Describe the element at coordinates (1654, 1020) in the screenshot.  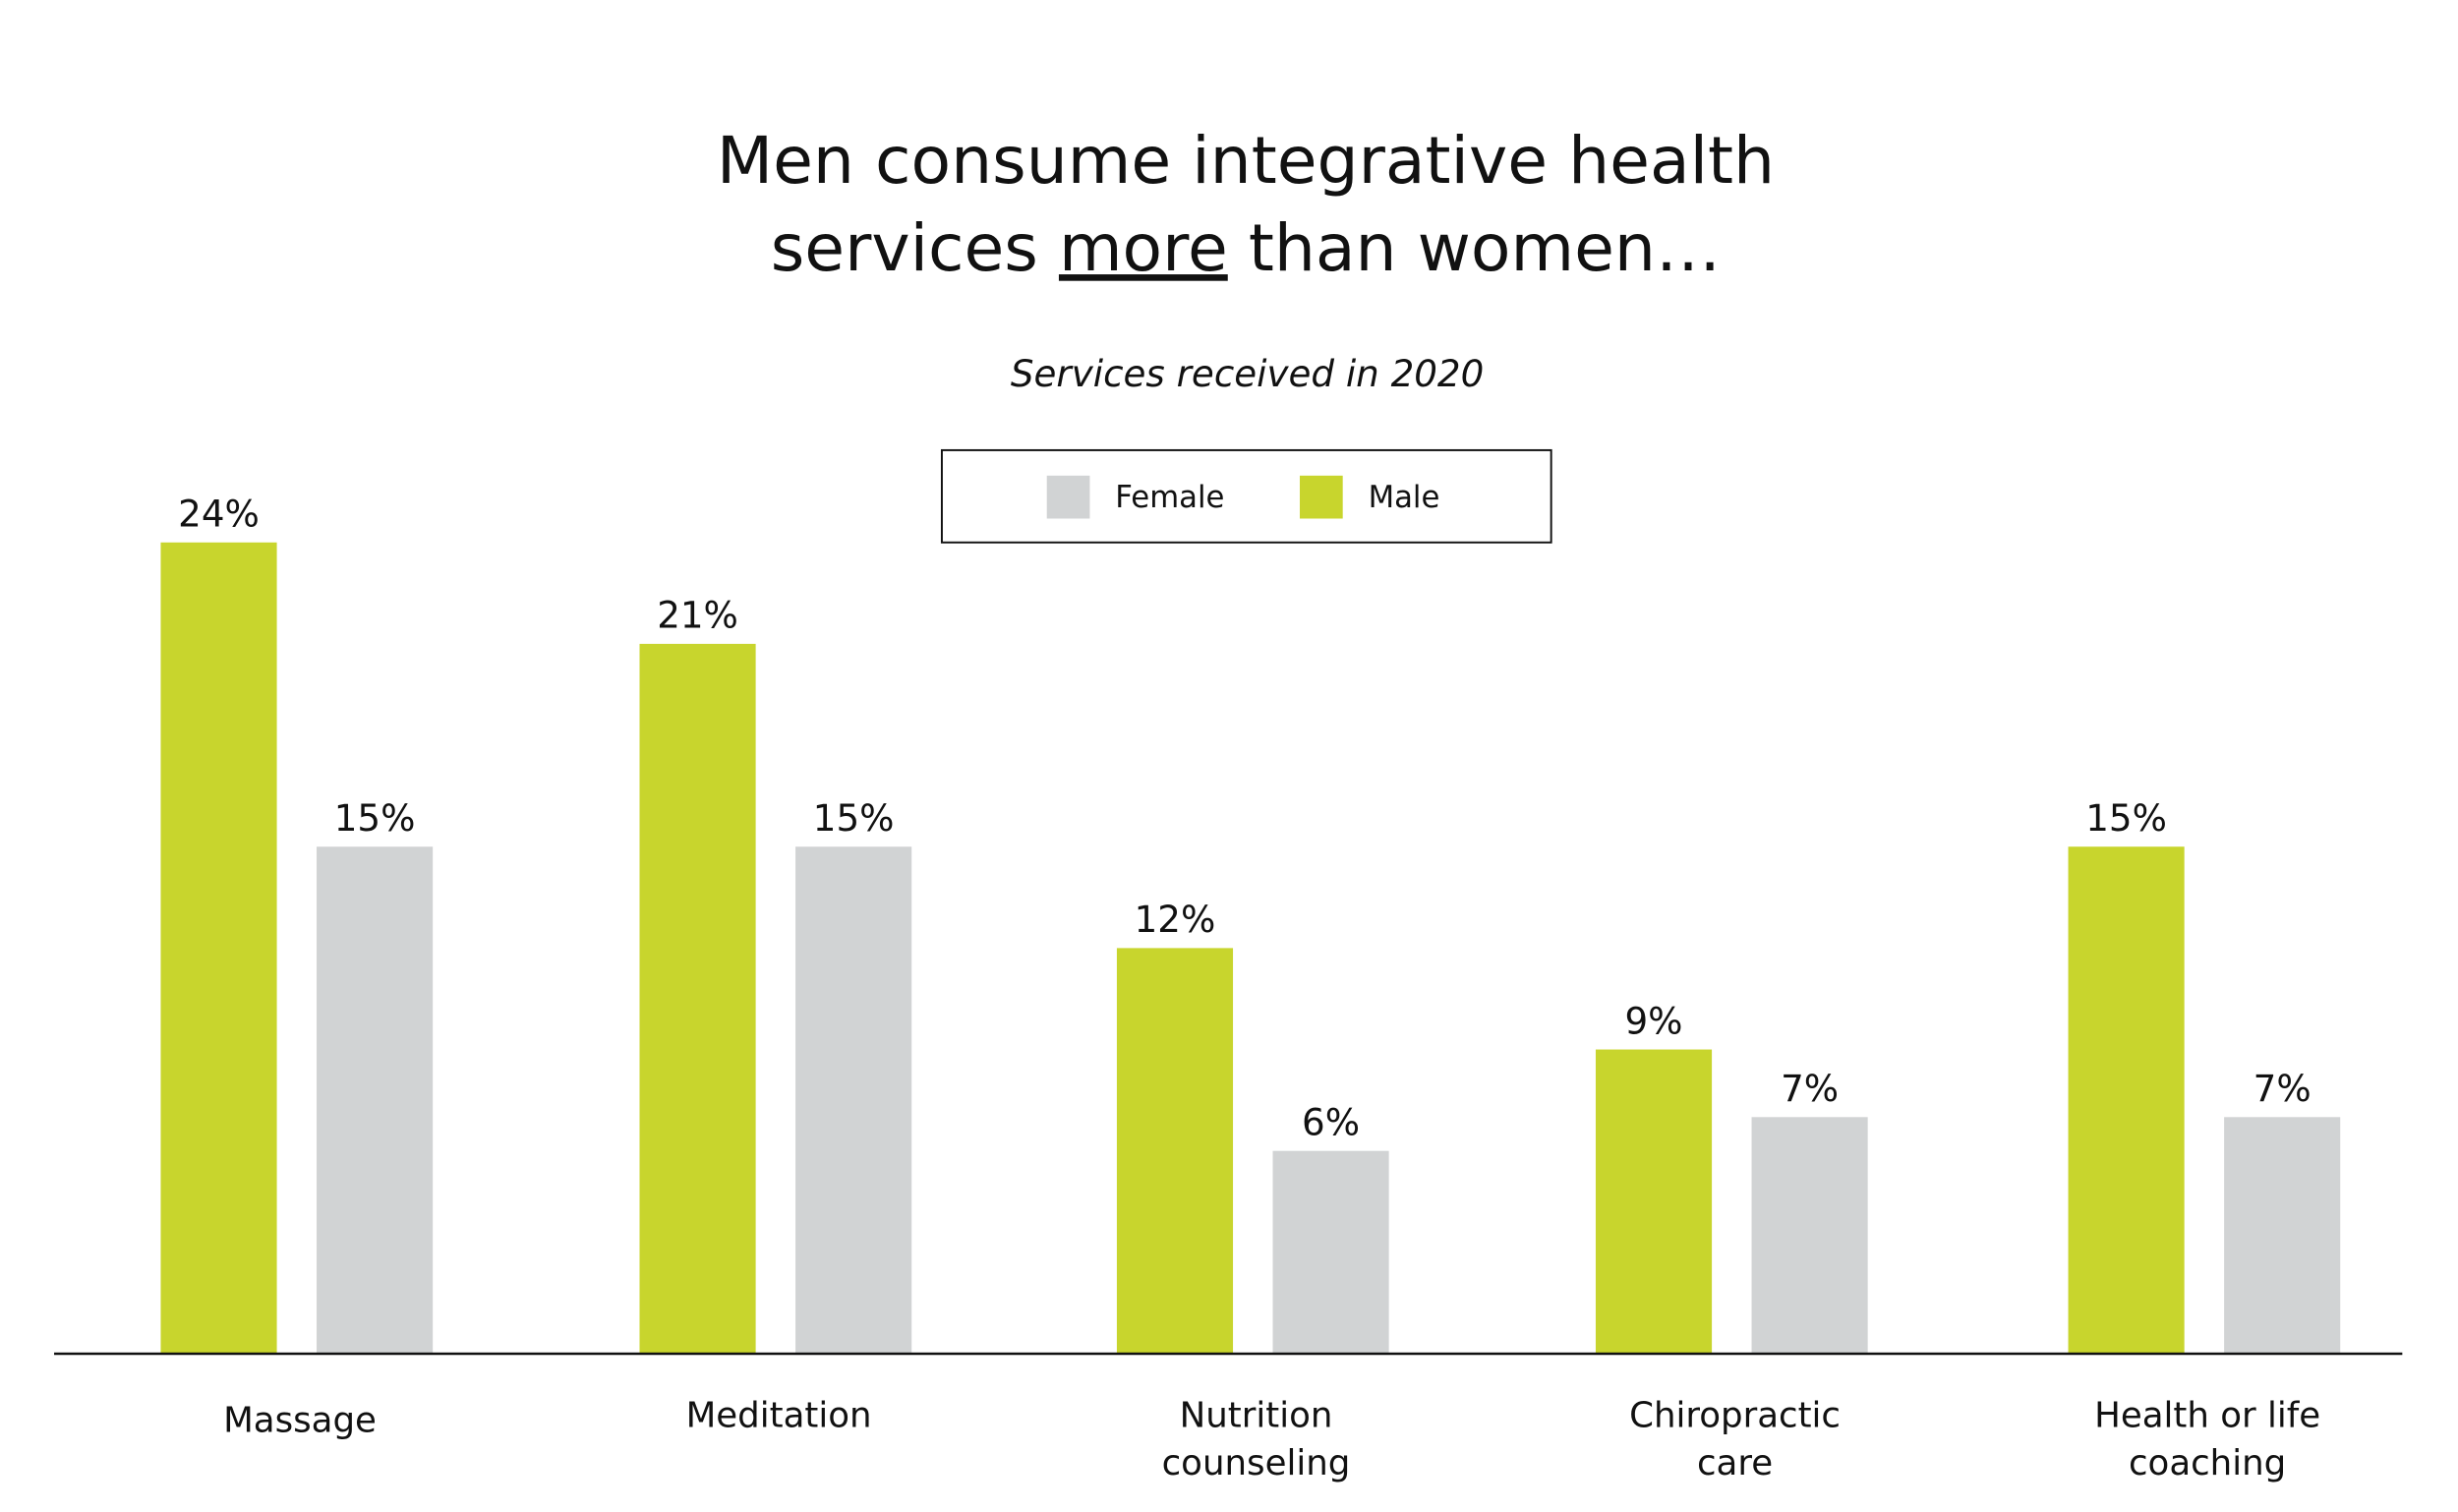
I see `data-label-male-3: 9%` at that location.